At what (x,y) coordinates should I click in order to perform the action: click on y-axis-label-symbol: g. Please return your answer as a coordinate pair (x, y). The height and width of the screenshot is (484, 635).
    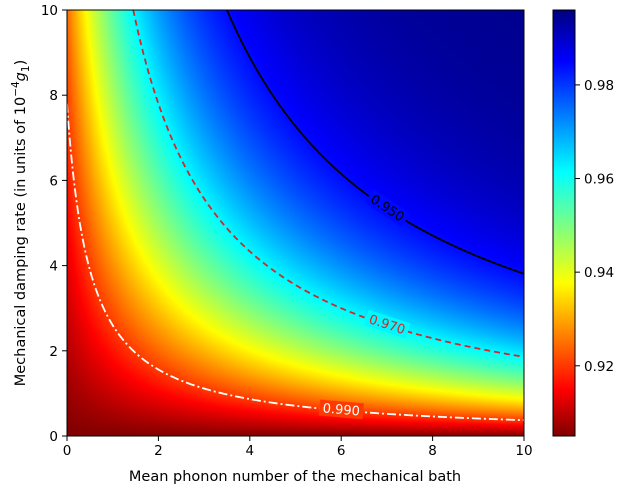
    Looking at the image, I should click on (21, 76).